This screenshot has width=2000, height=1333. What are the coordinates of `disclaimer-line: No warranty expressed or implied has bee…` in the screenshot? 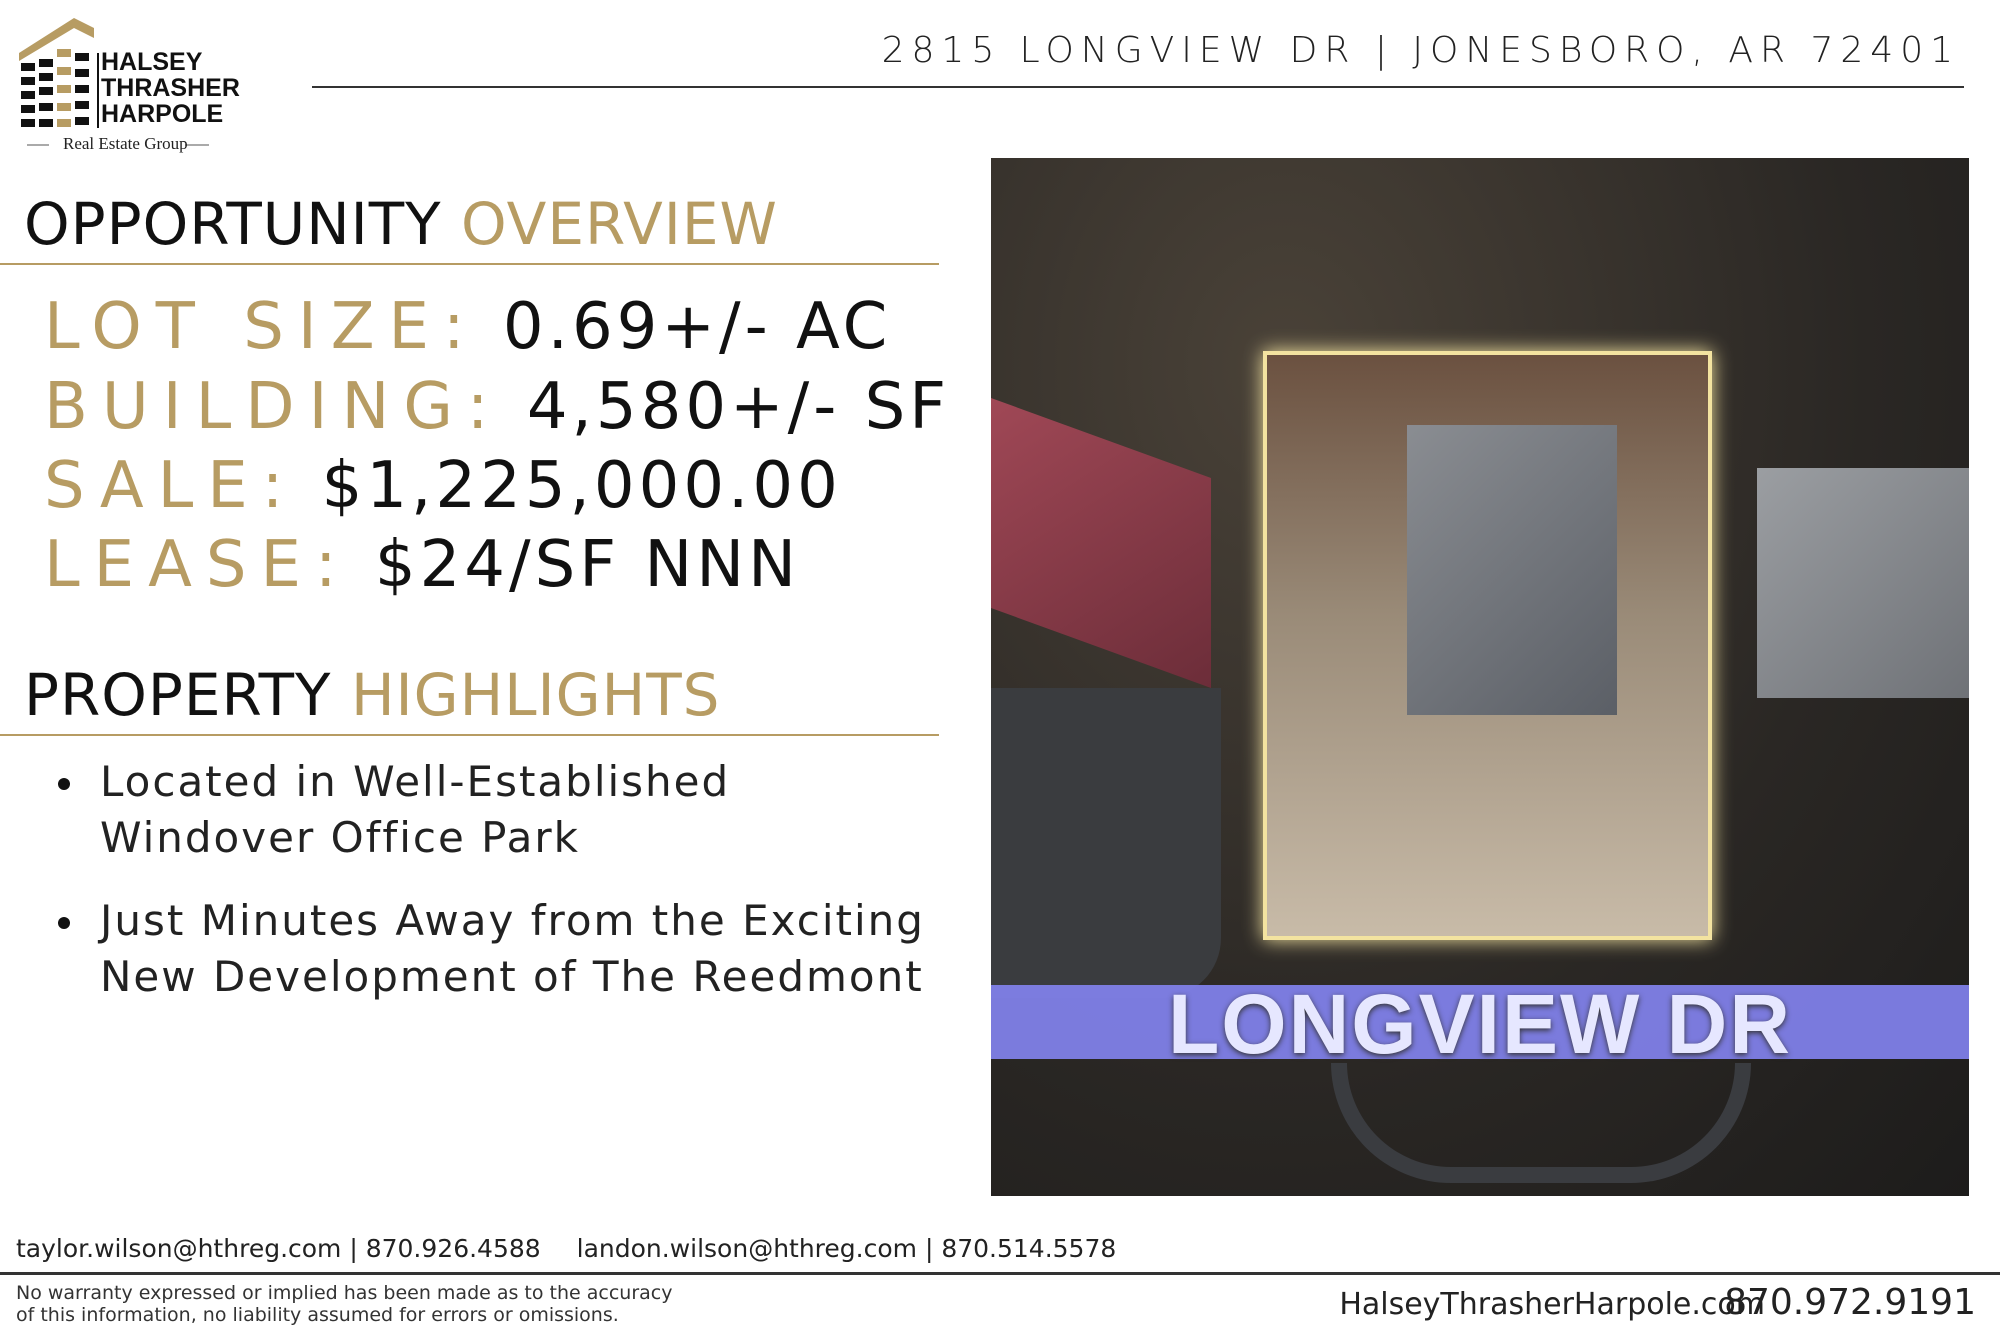 It's located at (344, 1293).